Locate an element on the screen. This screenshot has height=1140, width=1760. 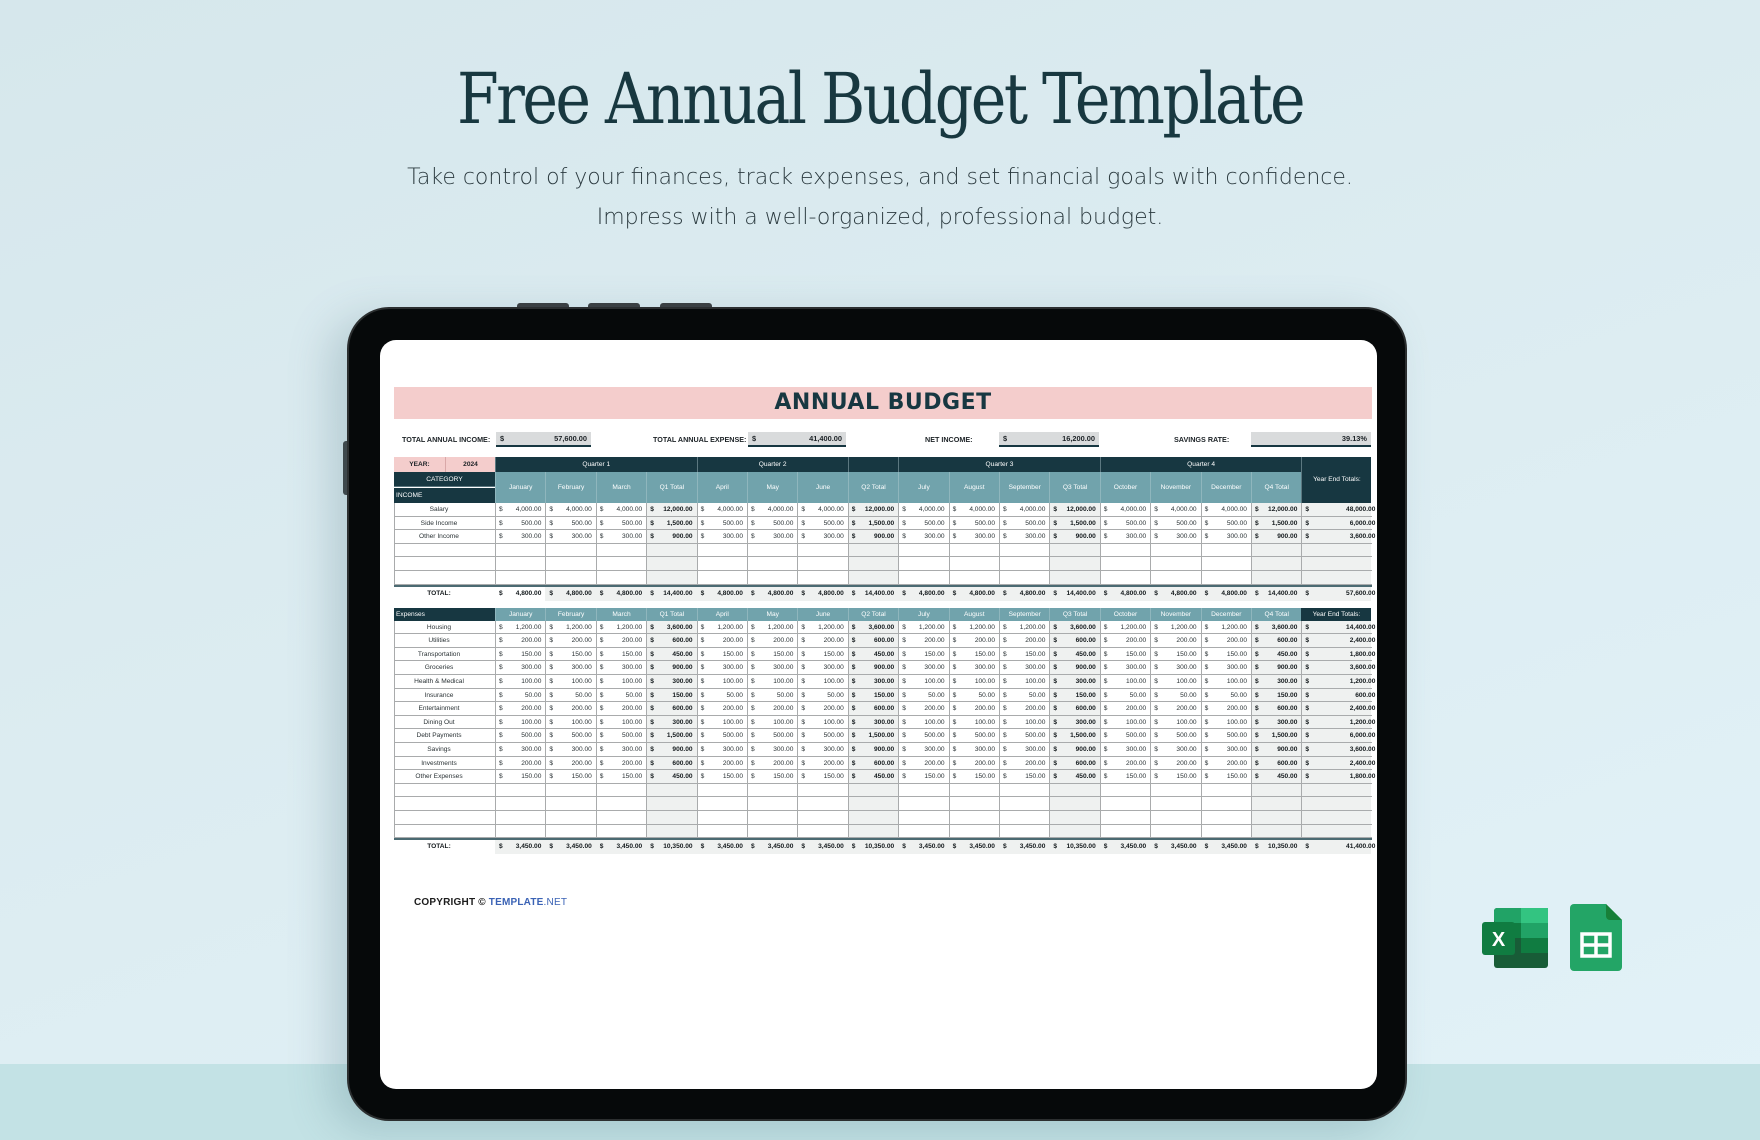
savings-rate-field: 39.13% is located at coordinates (1311, 439).